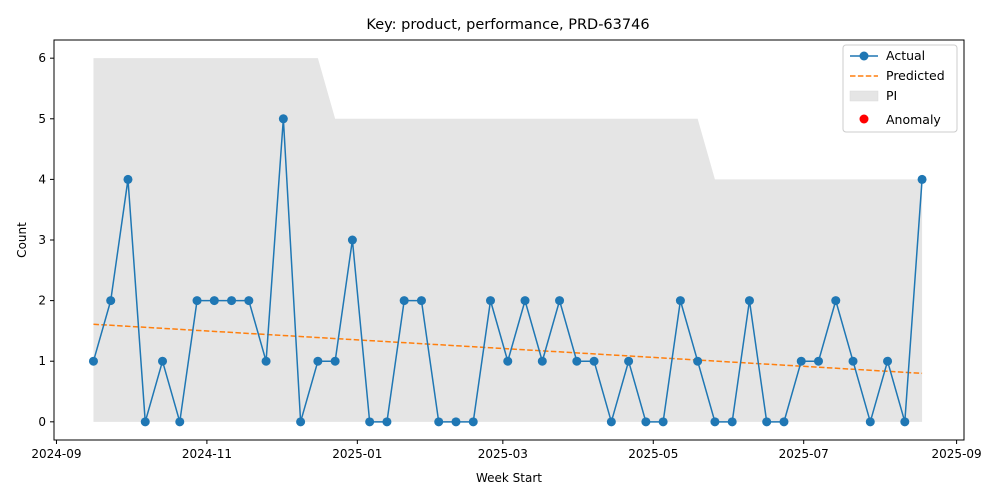 This screenshot has width=1000, height=500. I want to click on y-tick-label: 2, so click(42, 301).